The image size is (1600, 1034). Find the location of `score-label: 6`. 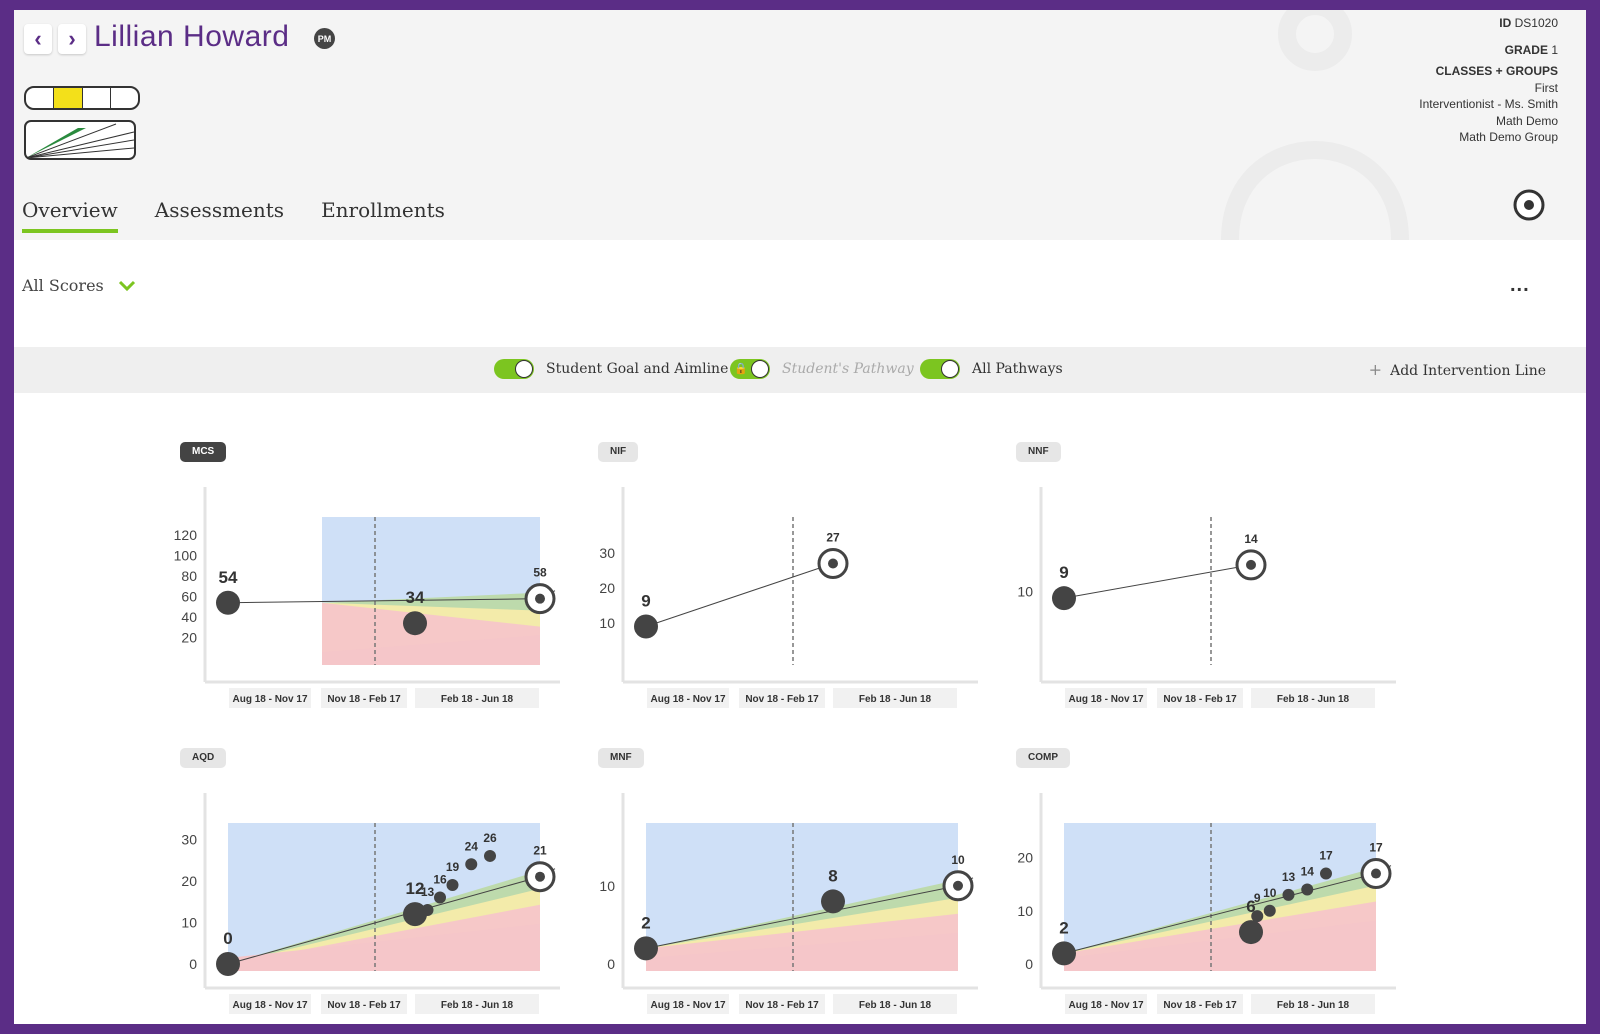

score-label: 6 is located at coordinates (1250, 906).